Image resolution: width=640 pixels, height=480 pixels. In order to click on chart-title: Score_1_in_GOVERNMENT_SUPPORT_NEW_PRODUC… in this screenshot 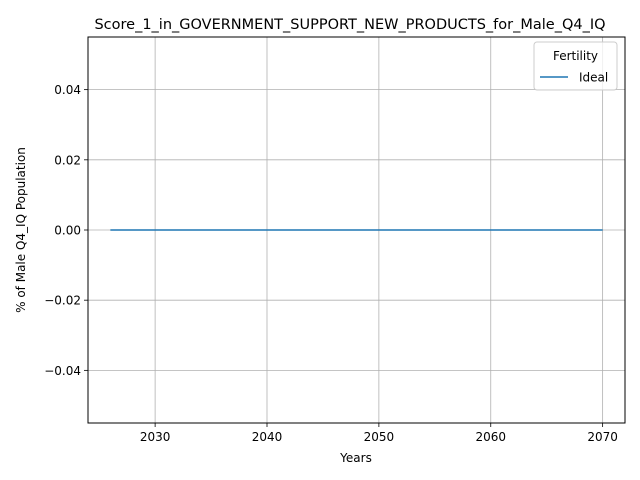, I will do `click(349, 25)`.